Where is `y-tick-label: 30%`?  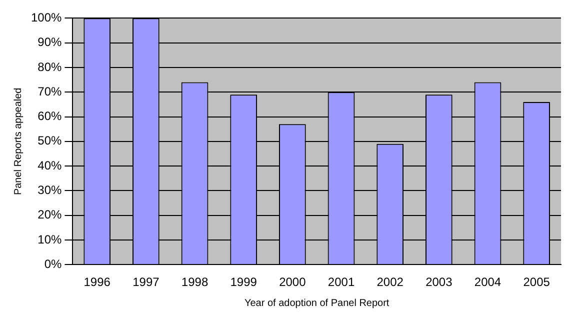
y-tick-label: 30% is located at coordinates (50, 189).